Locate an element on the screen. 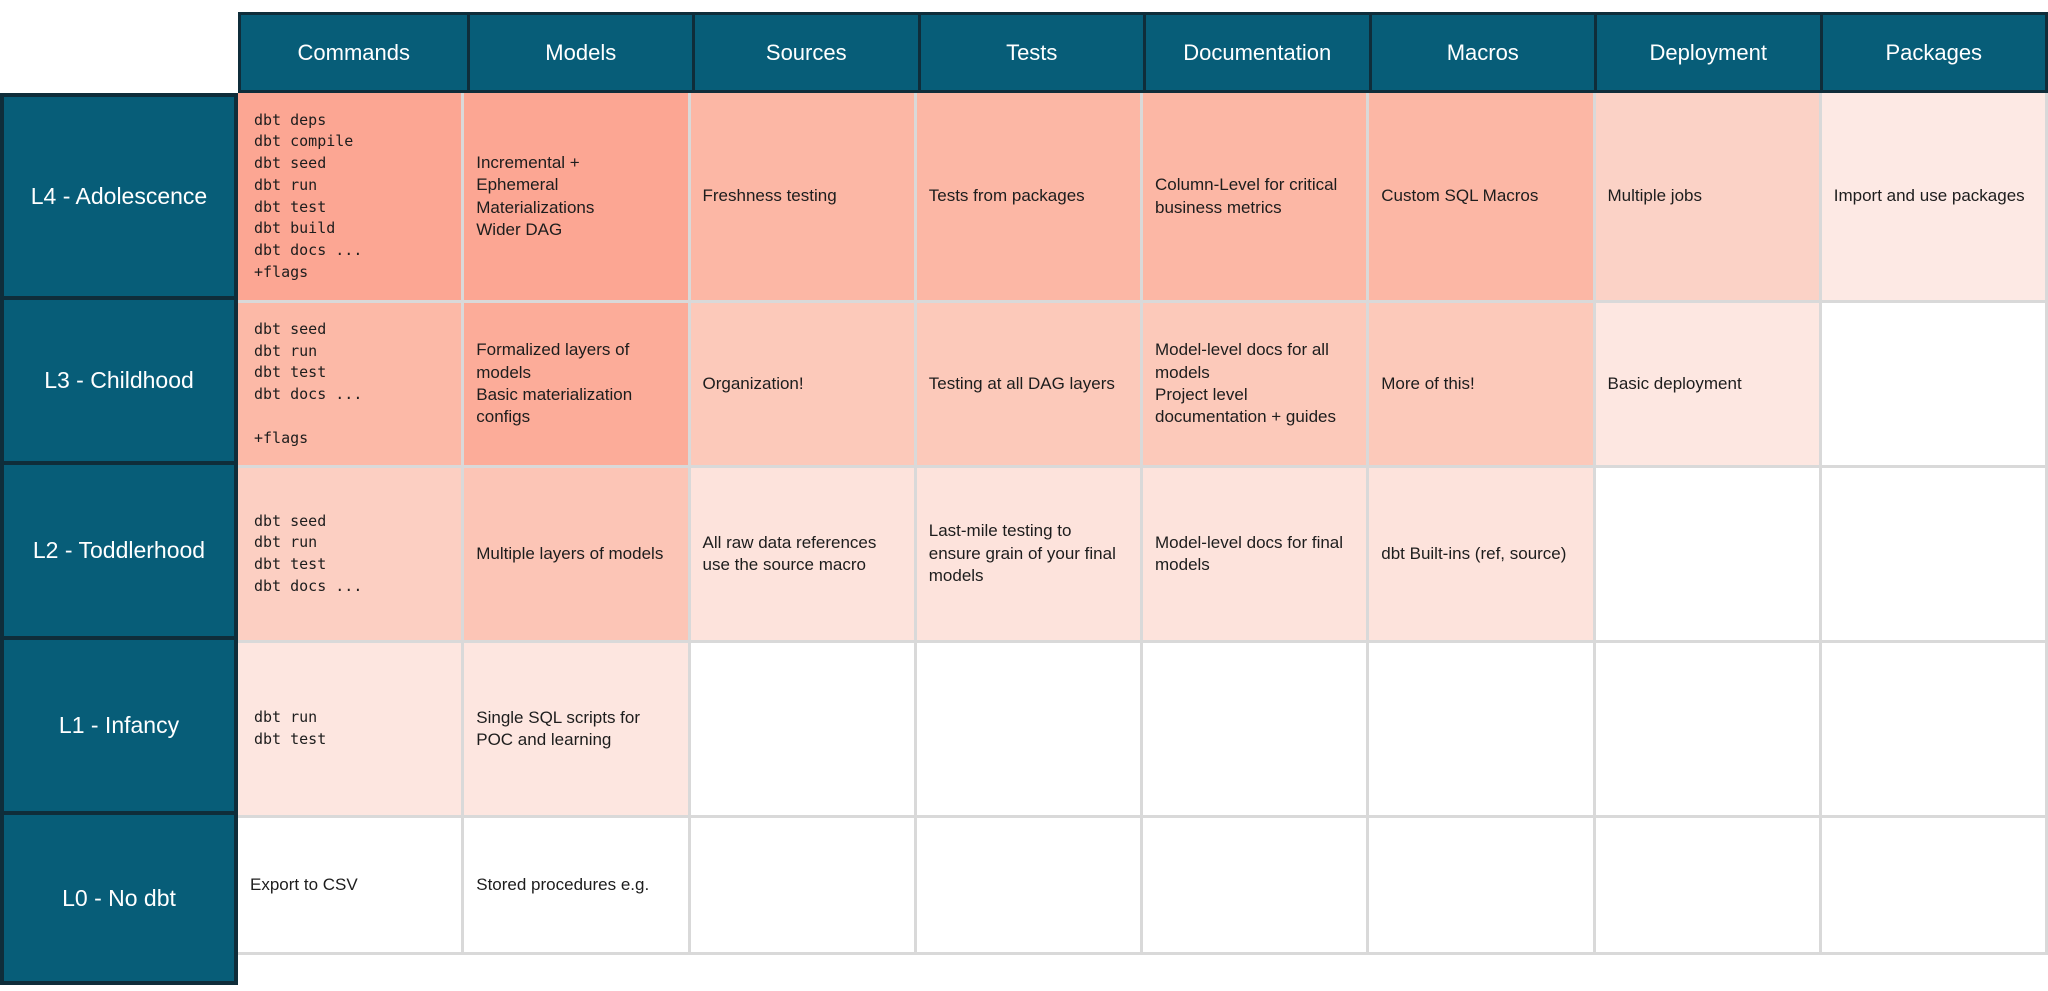 This screenshot has height=991, width=2048. column-header-sources: Sources is located at coordinates (805, 52).